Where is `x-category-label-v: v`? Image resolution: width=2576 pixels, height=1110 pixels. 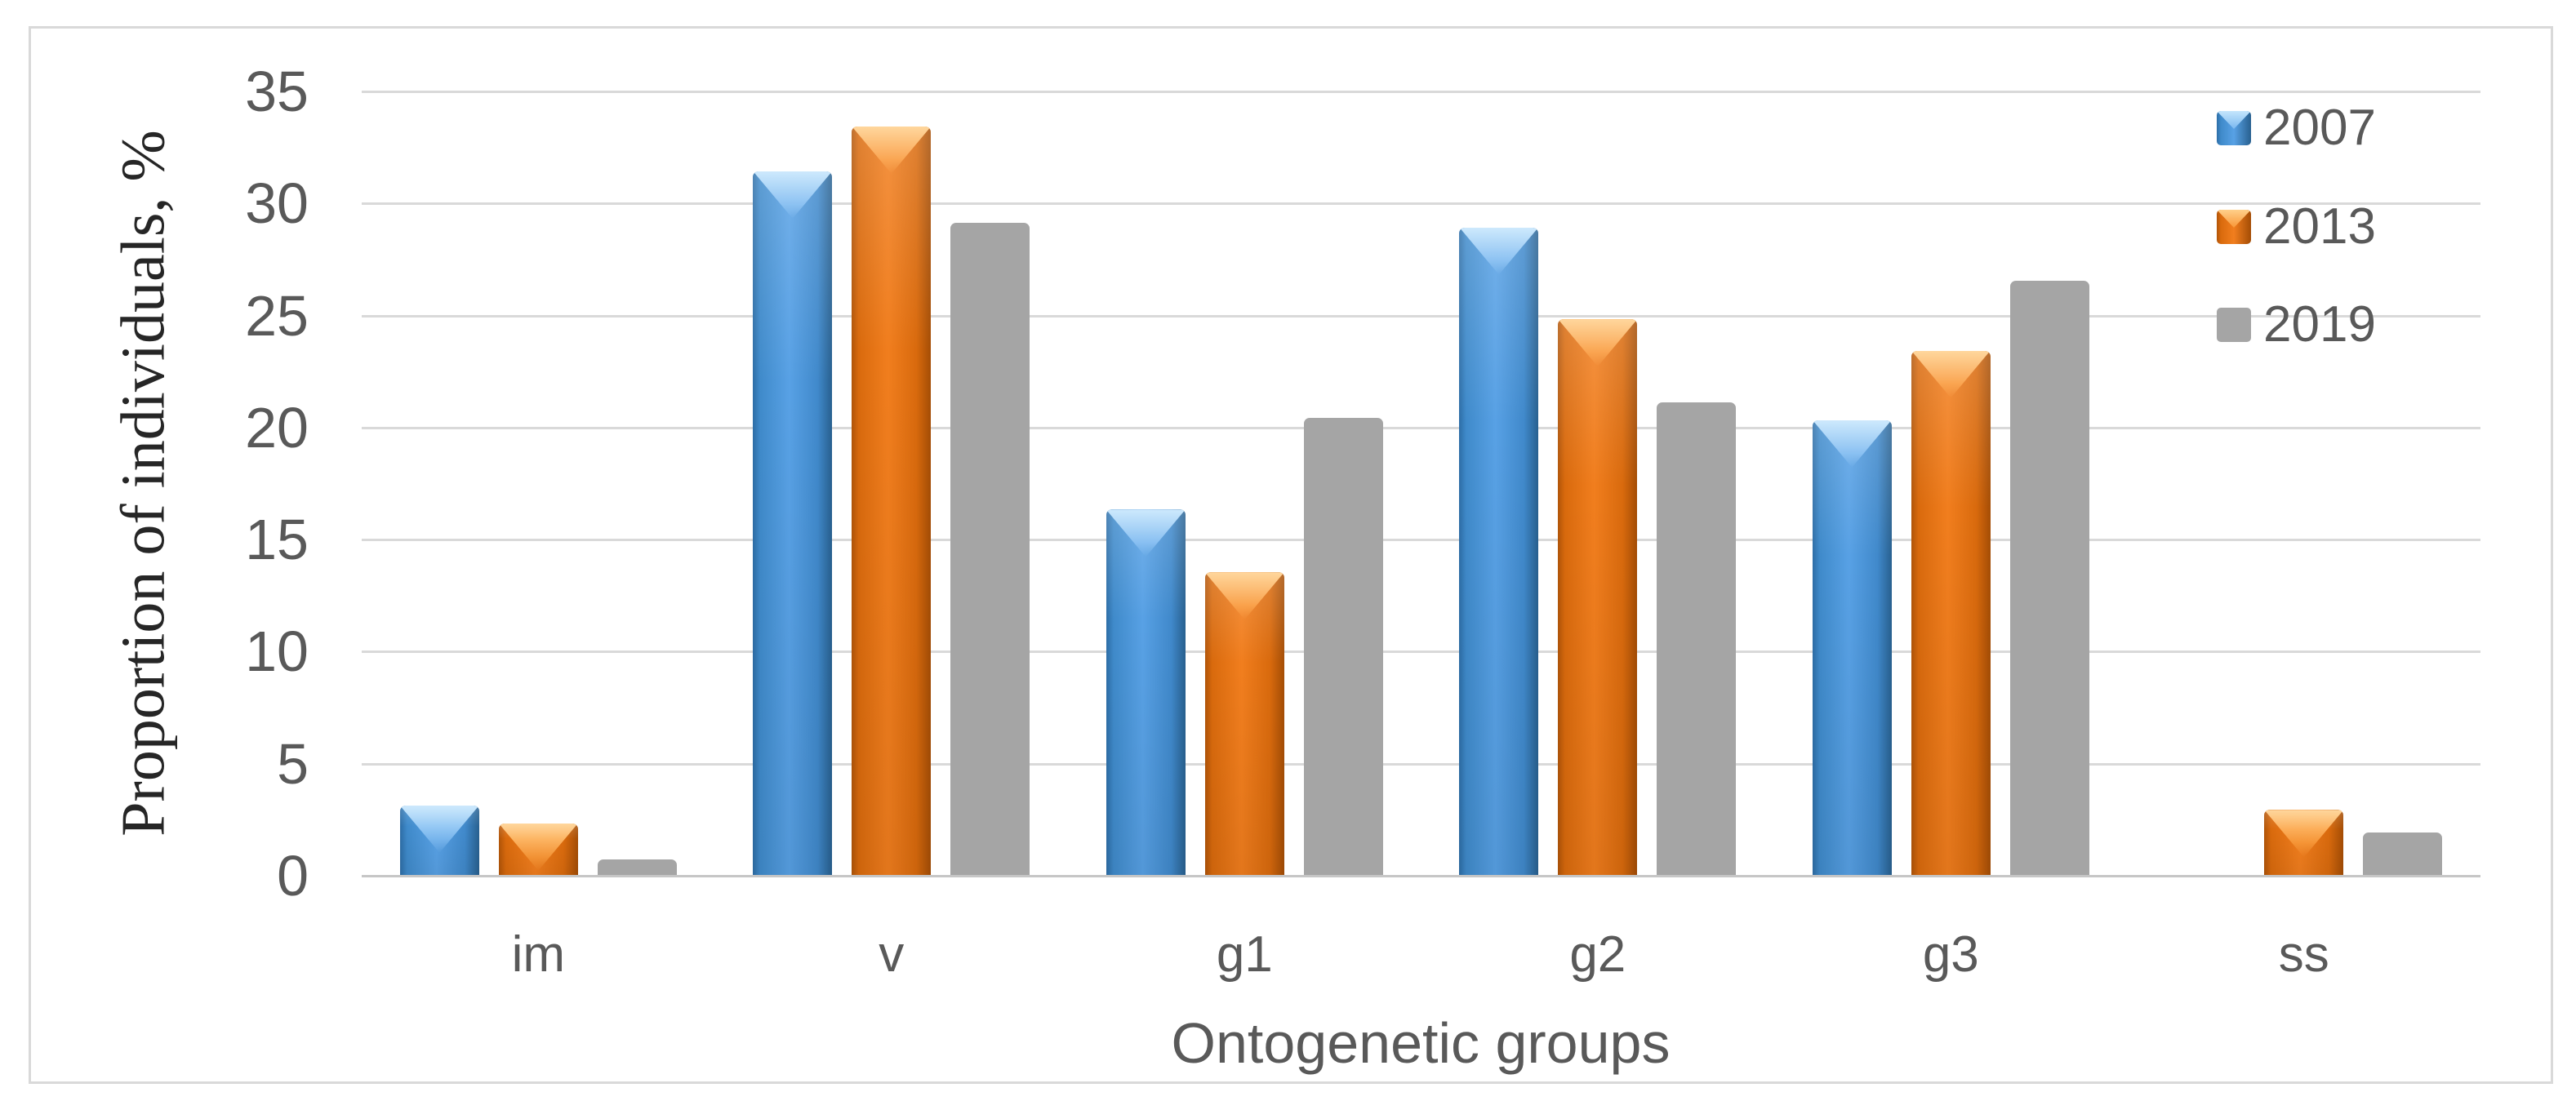
x-category-label-v: v is located at coordinates (892, 954).